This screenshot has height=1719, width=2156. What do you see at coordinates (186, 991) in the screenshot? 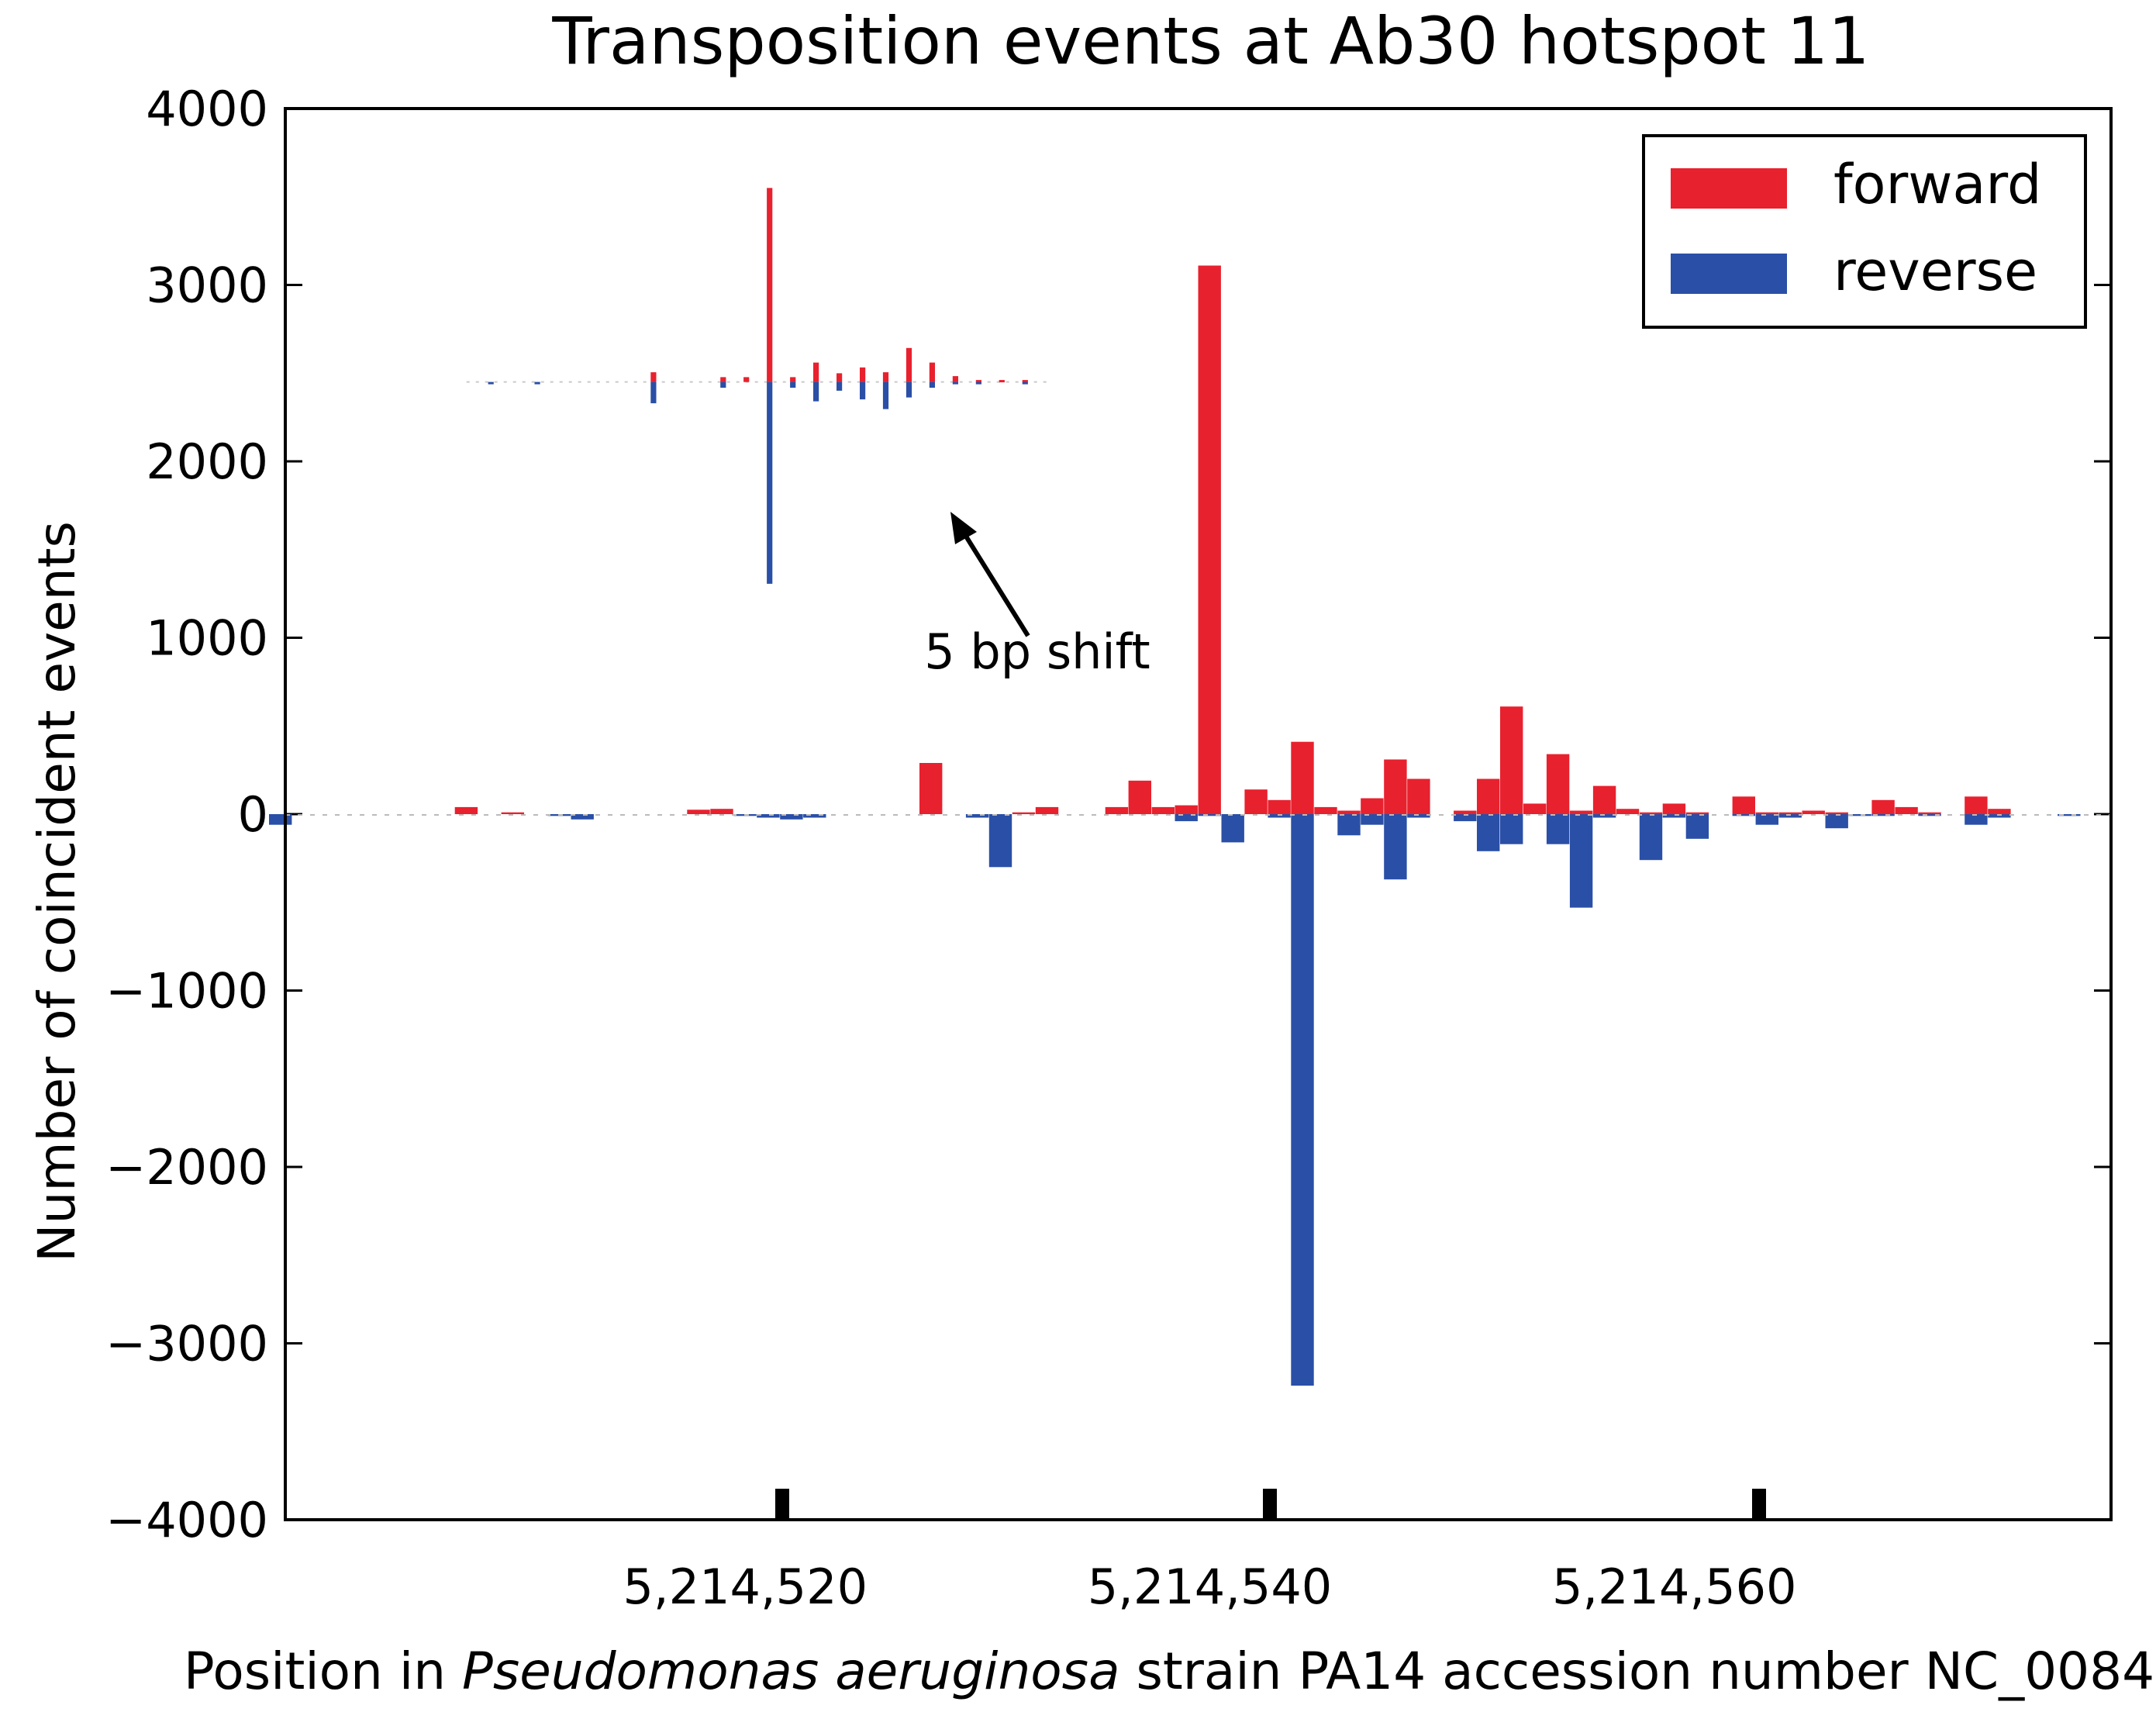
I see `y-tick-label: −1000` at bounding box center [186, 991].